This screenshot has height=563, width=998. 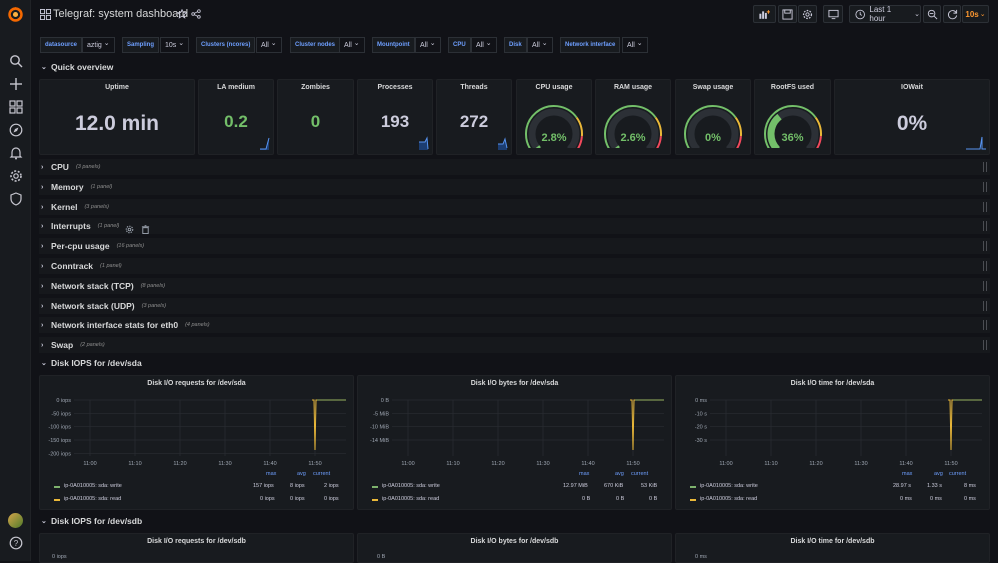 What do you see at coordinates (15, 520) in the screenshot?
I see `user-avatar` at bounding box center [15, 520].